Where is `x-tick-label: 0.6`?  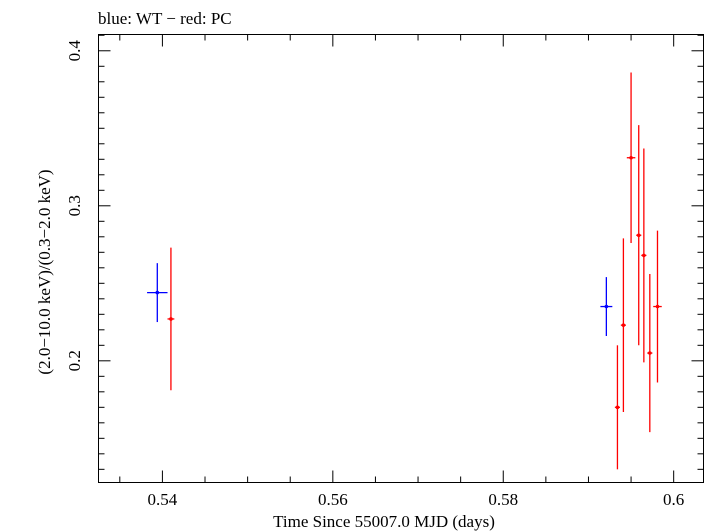 x-tick-label: 0.6 is located at coordinates (673, 499).